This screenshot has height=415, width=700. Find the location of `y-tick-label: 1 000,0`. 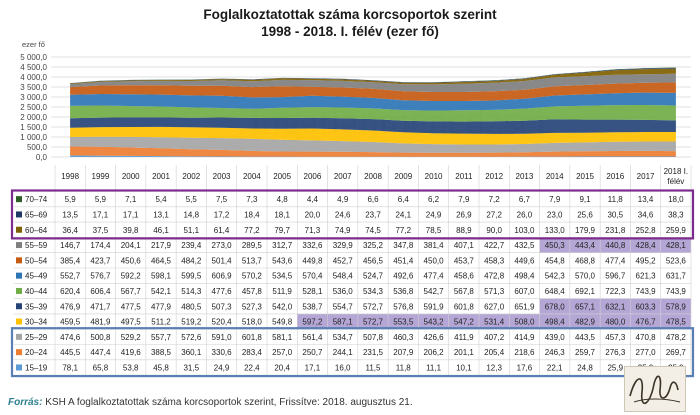

y-tick-label: 1 000,0 is located at coordinates (33, 137).